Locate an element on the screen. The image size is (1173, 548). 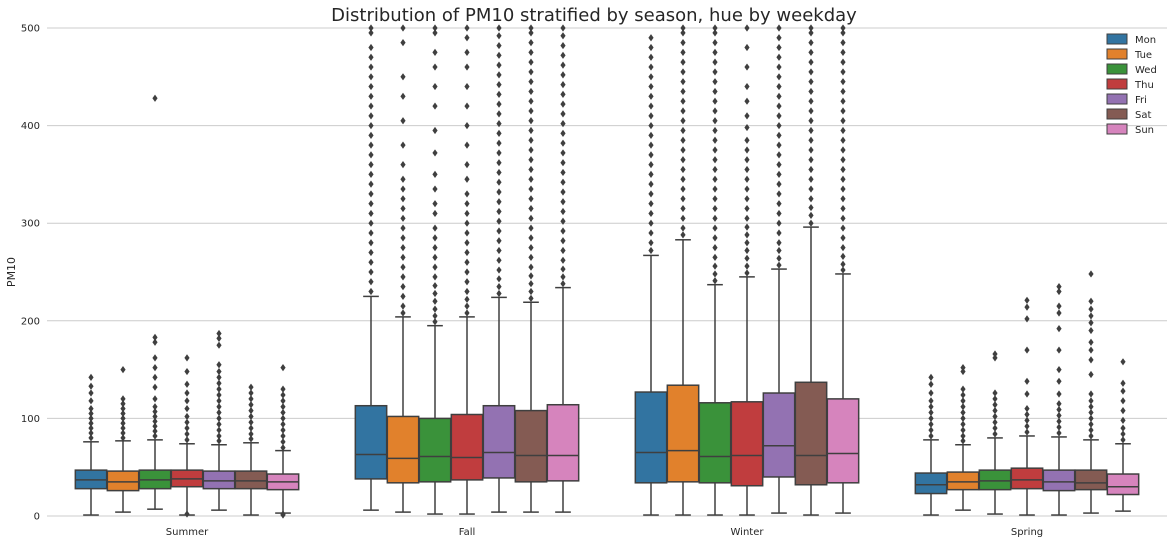
y-tick-label-2: 200 is located at coordinates (30, 321).